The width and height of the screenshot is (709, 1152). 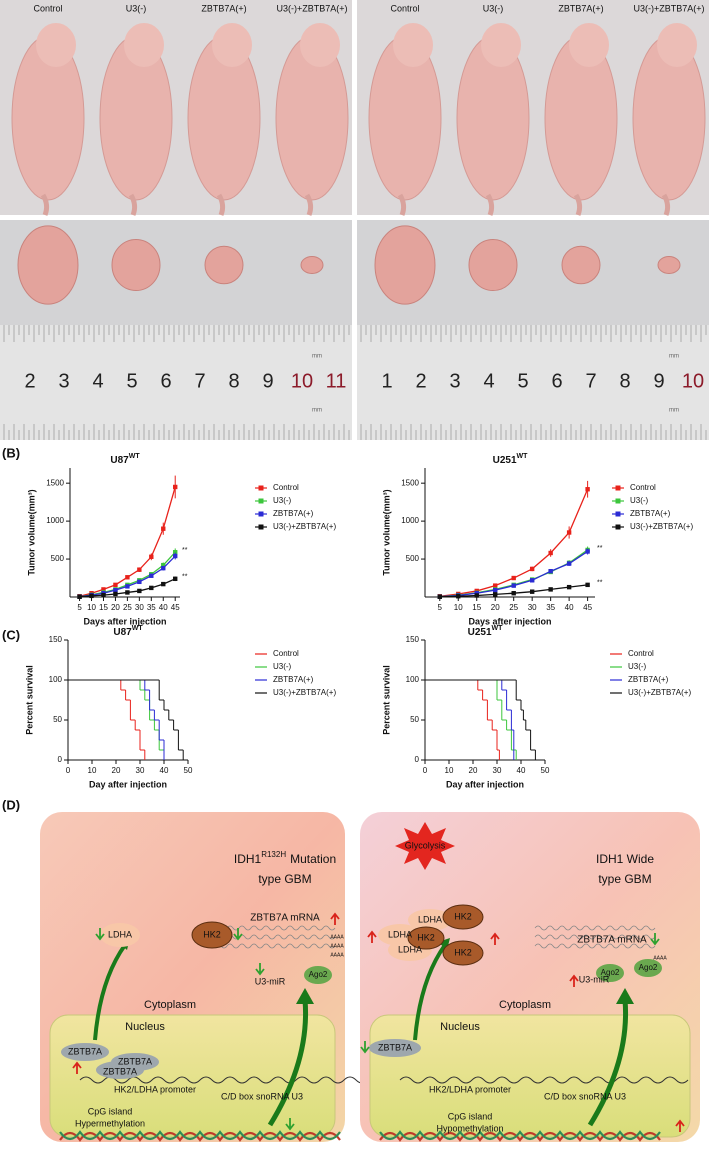 What do you see at coordinates (124, 621) in the screenshot?
I see `x-axis-label: Days after injection` at bounding box center [124, 621].